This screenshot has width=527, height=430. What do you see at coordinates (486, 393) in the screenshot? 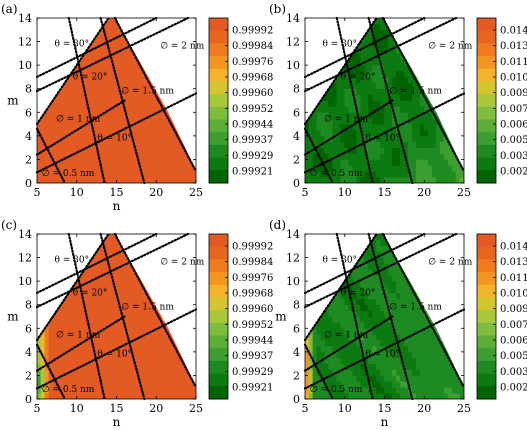
I see `colorbar-segment` at bounding box center [486, 393].